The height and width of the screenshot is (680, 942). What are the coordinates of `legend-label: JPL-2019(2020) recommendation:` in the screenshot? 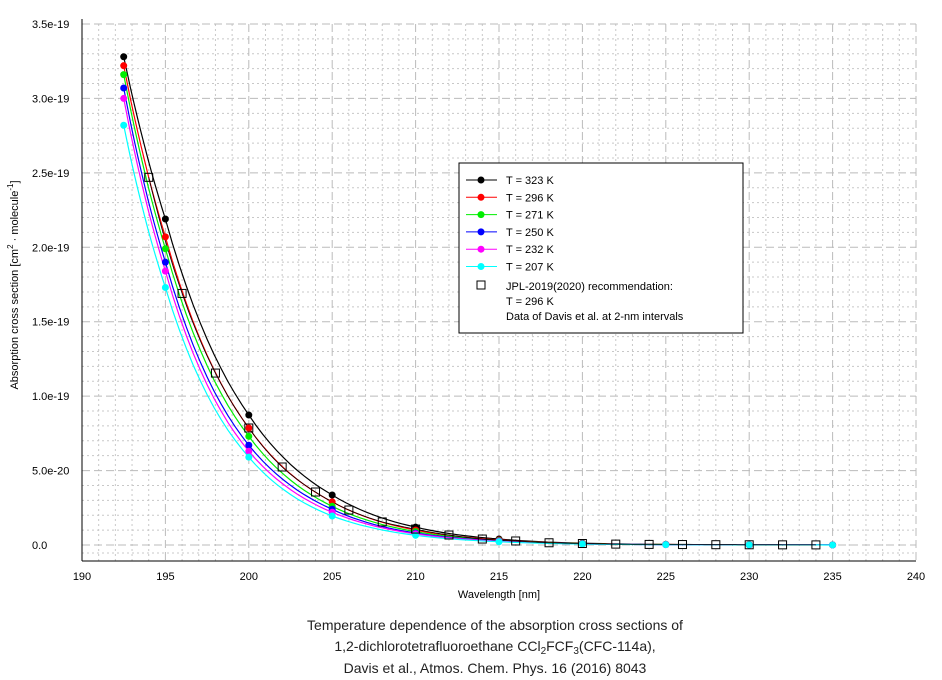 It's located at (589, 287).